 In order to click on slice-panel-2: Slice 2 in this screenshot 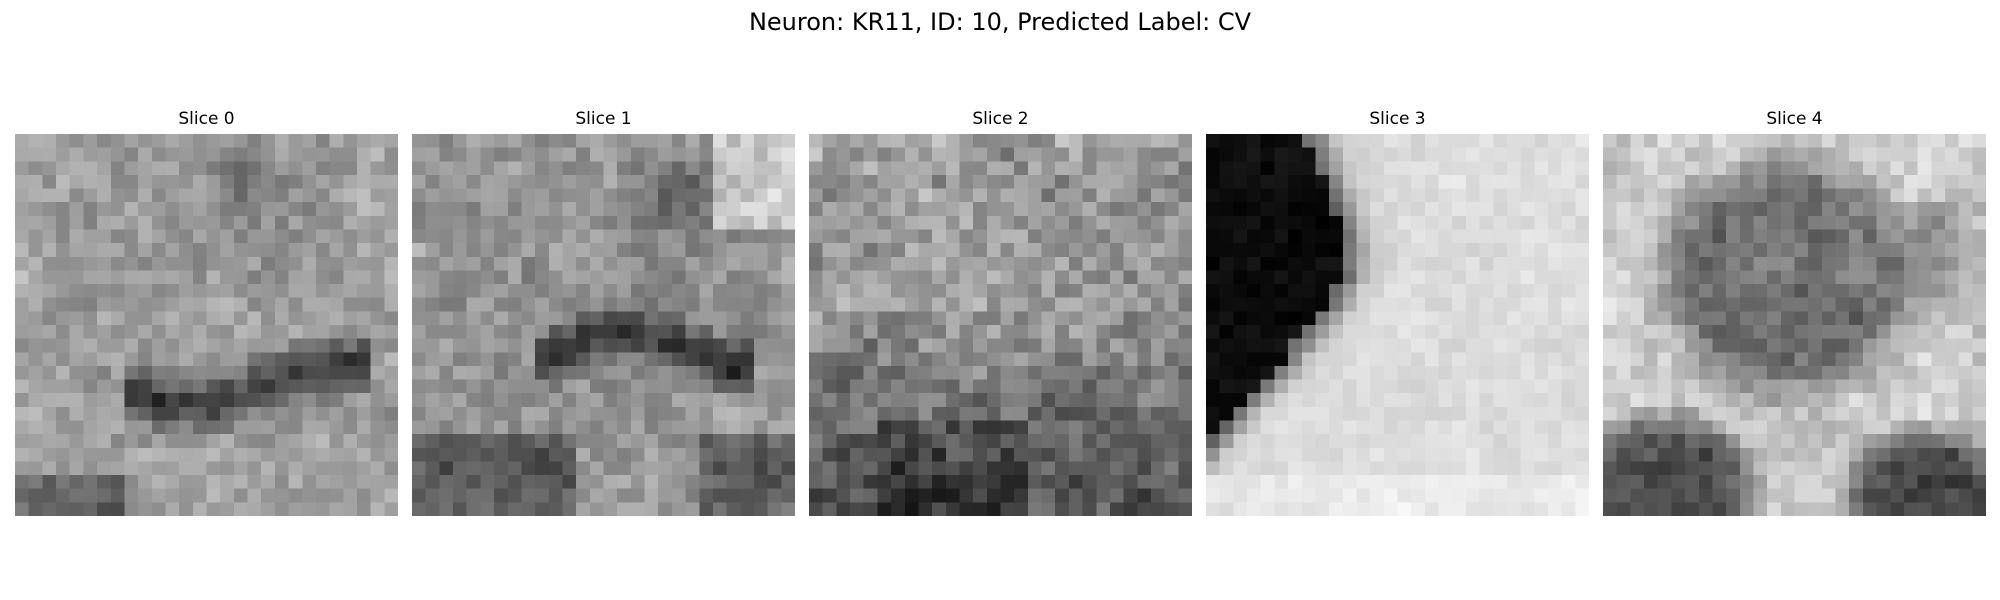, I will do `click(1000, 313)`.